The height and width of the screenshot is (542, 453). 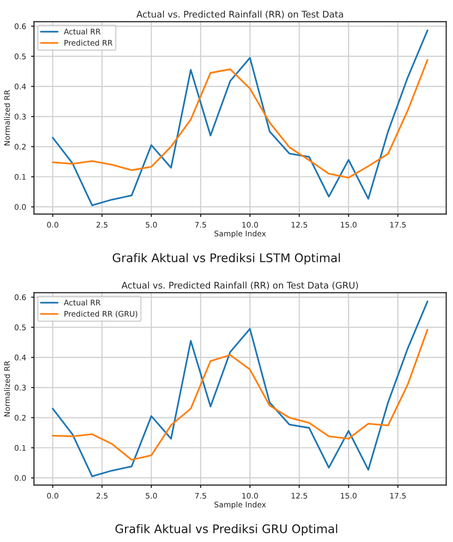 What do you see at coordinates (239, 14) in the screenshot?
I see `chart-title: Actual vs. Predicted Rainfall (RR) on Test Data` at bounding box center [239, 14].